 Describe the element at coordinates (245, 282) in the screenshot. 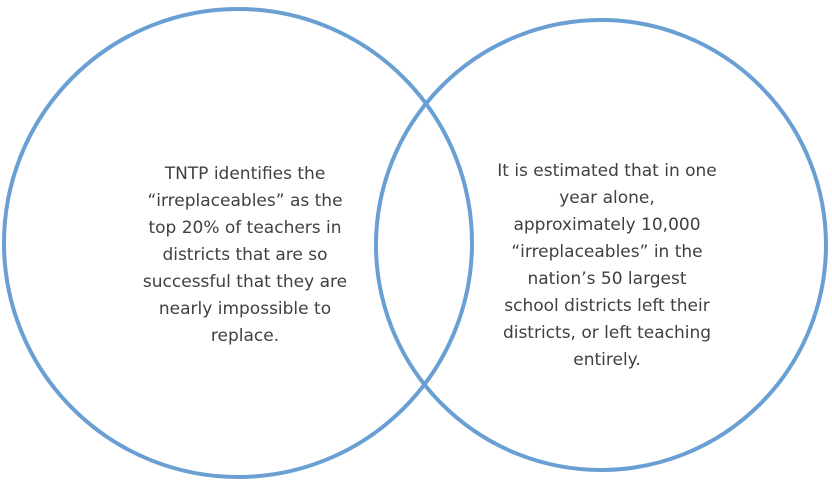

I see `circle-text-line: successful that they are` at that location.